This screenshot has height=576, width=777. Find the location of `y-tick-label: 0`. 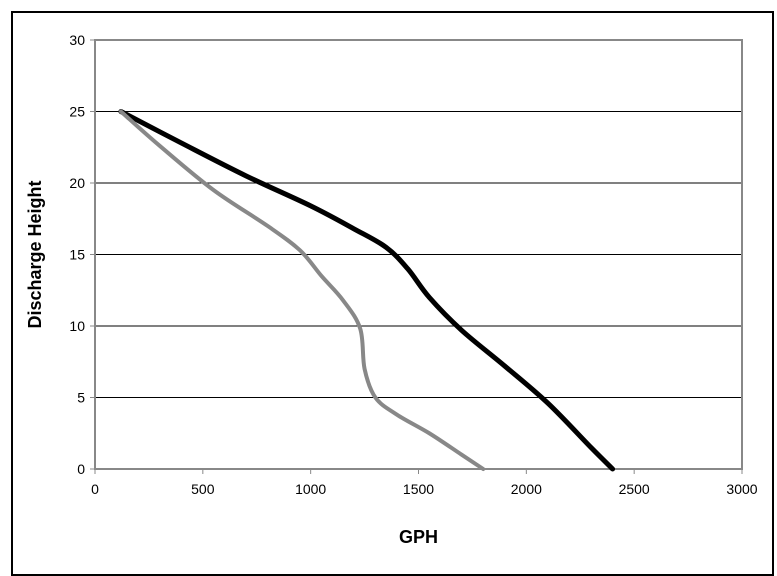

y-tick-label: 0 is located at coordinates (81, 469).